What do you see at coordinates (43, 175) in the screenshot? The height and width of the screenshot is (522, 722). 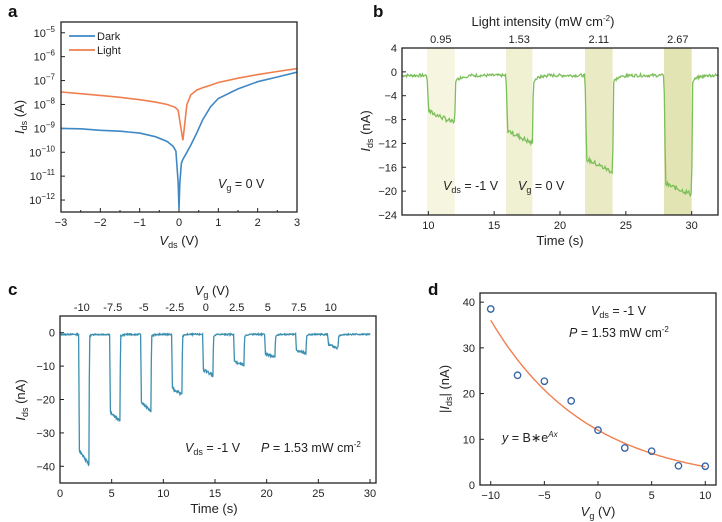 I see `y-tick-label: 10⁻¹¹` at bounding box center [43, 175].